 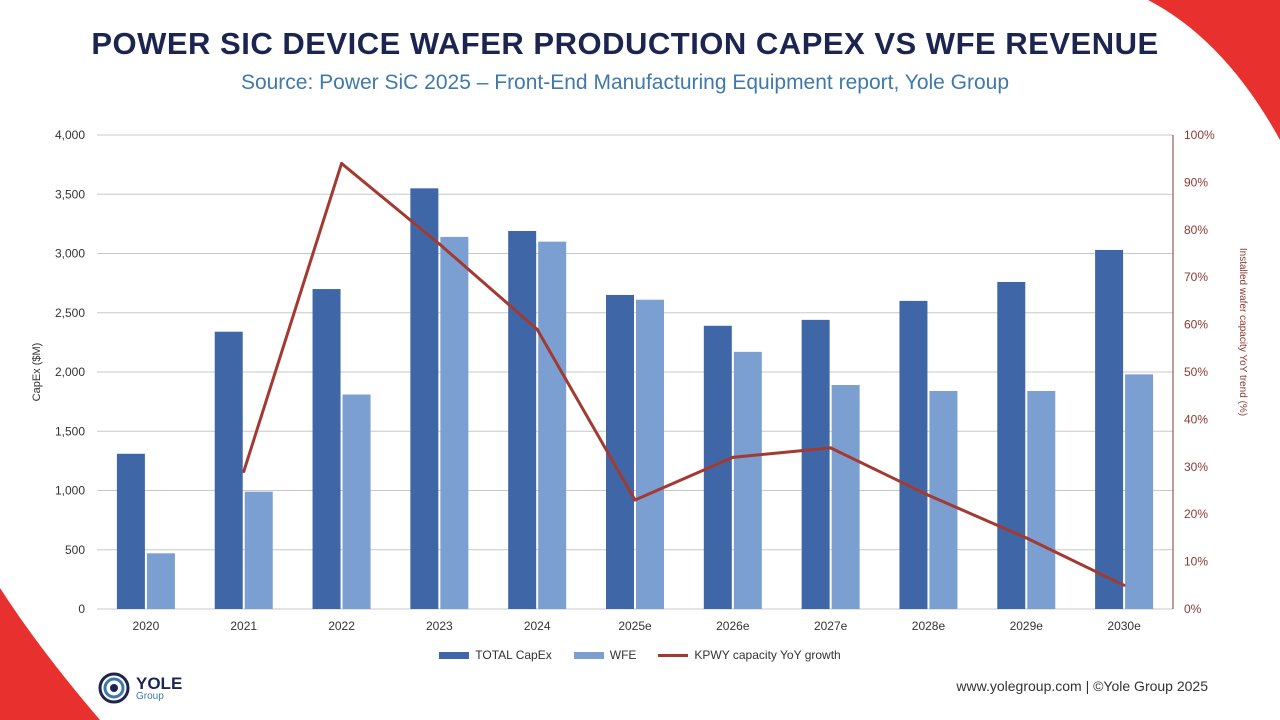 What do you see at coordinates (70, 135) in the screenshot?
I see `y-tick-label: 4,000` at bounding box center [70, 135].